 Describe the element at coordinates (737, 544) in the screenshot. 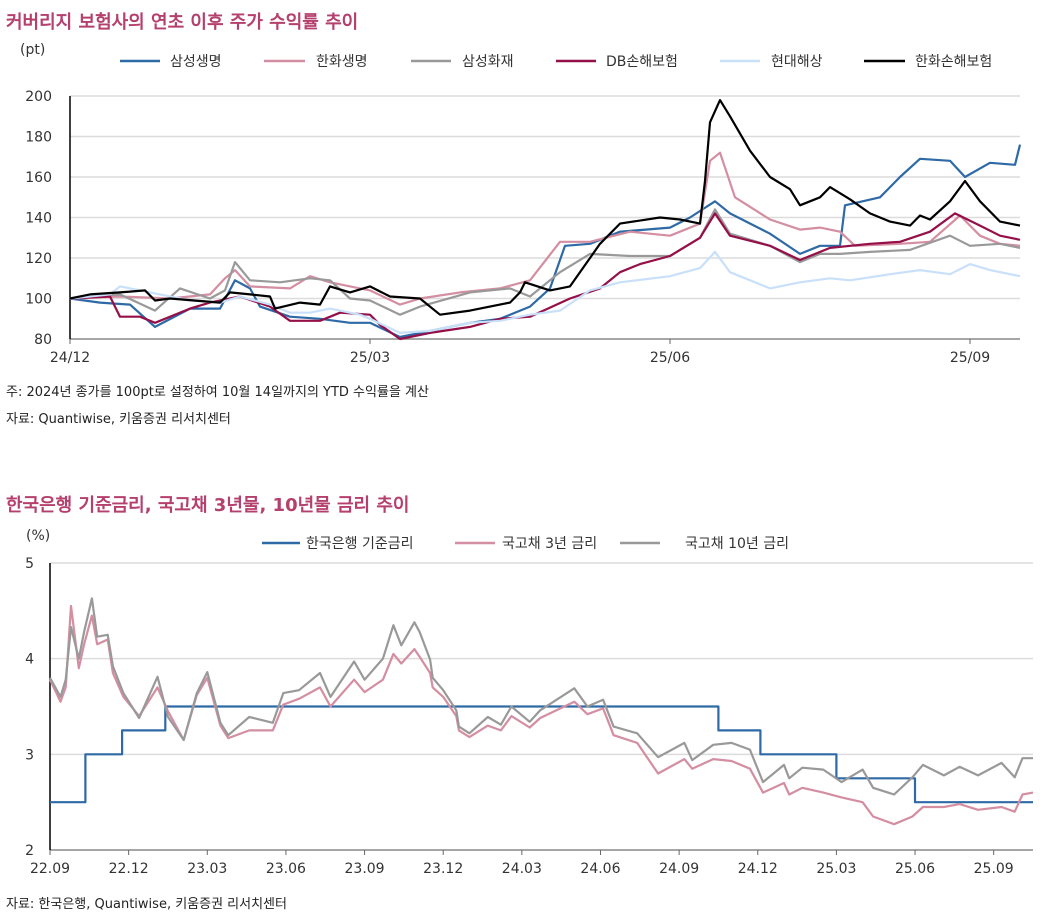

I see `legend-label: 국고채 10년 금리` at that location.